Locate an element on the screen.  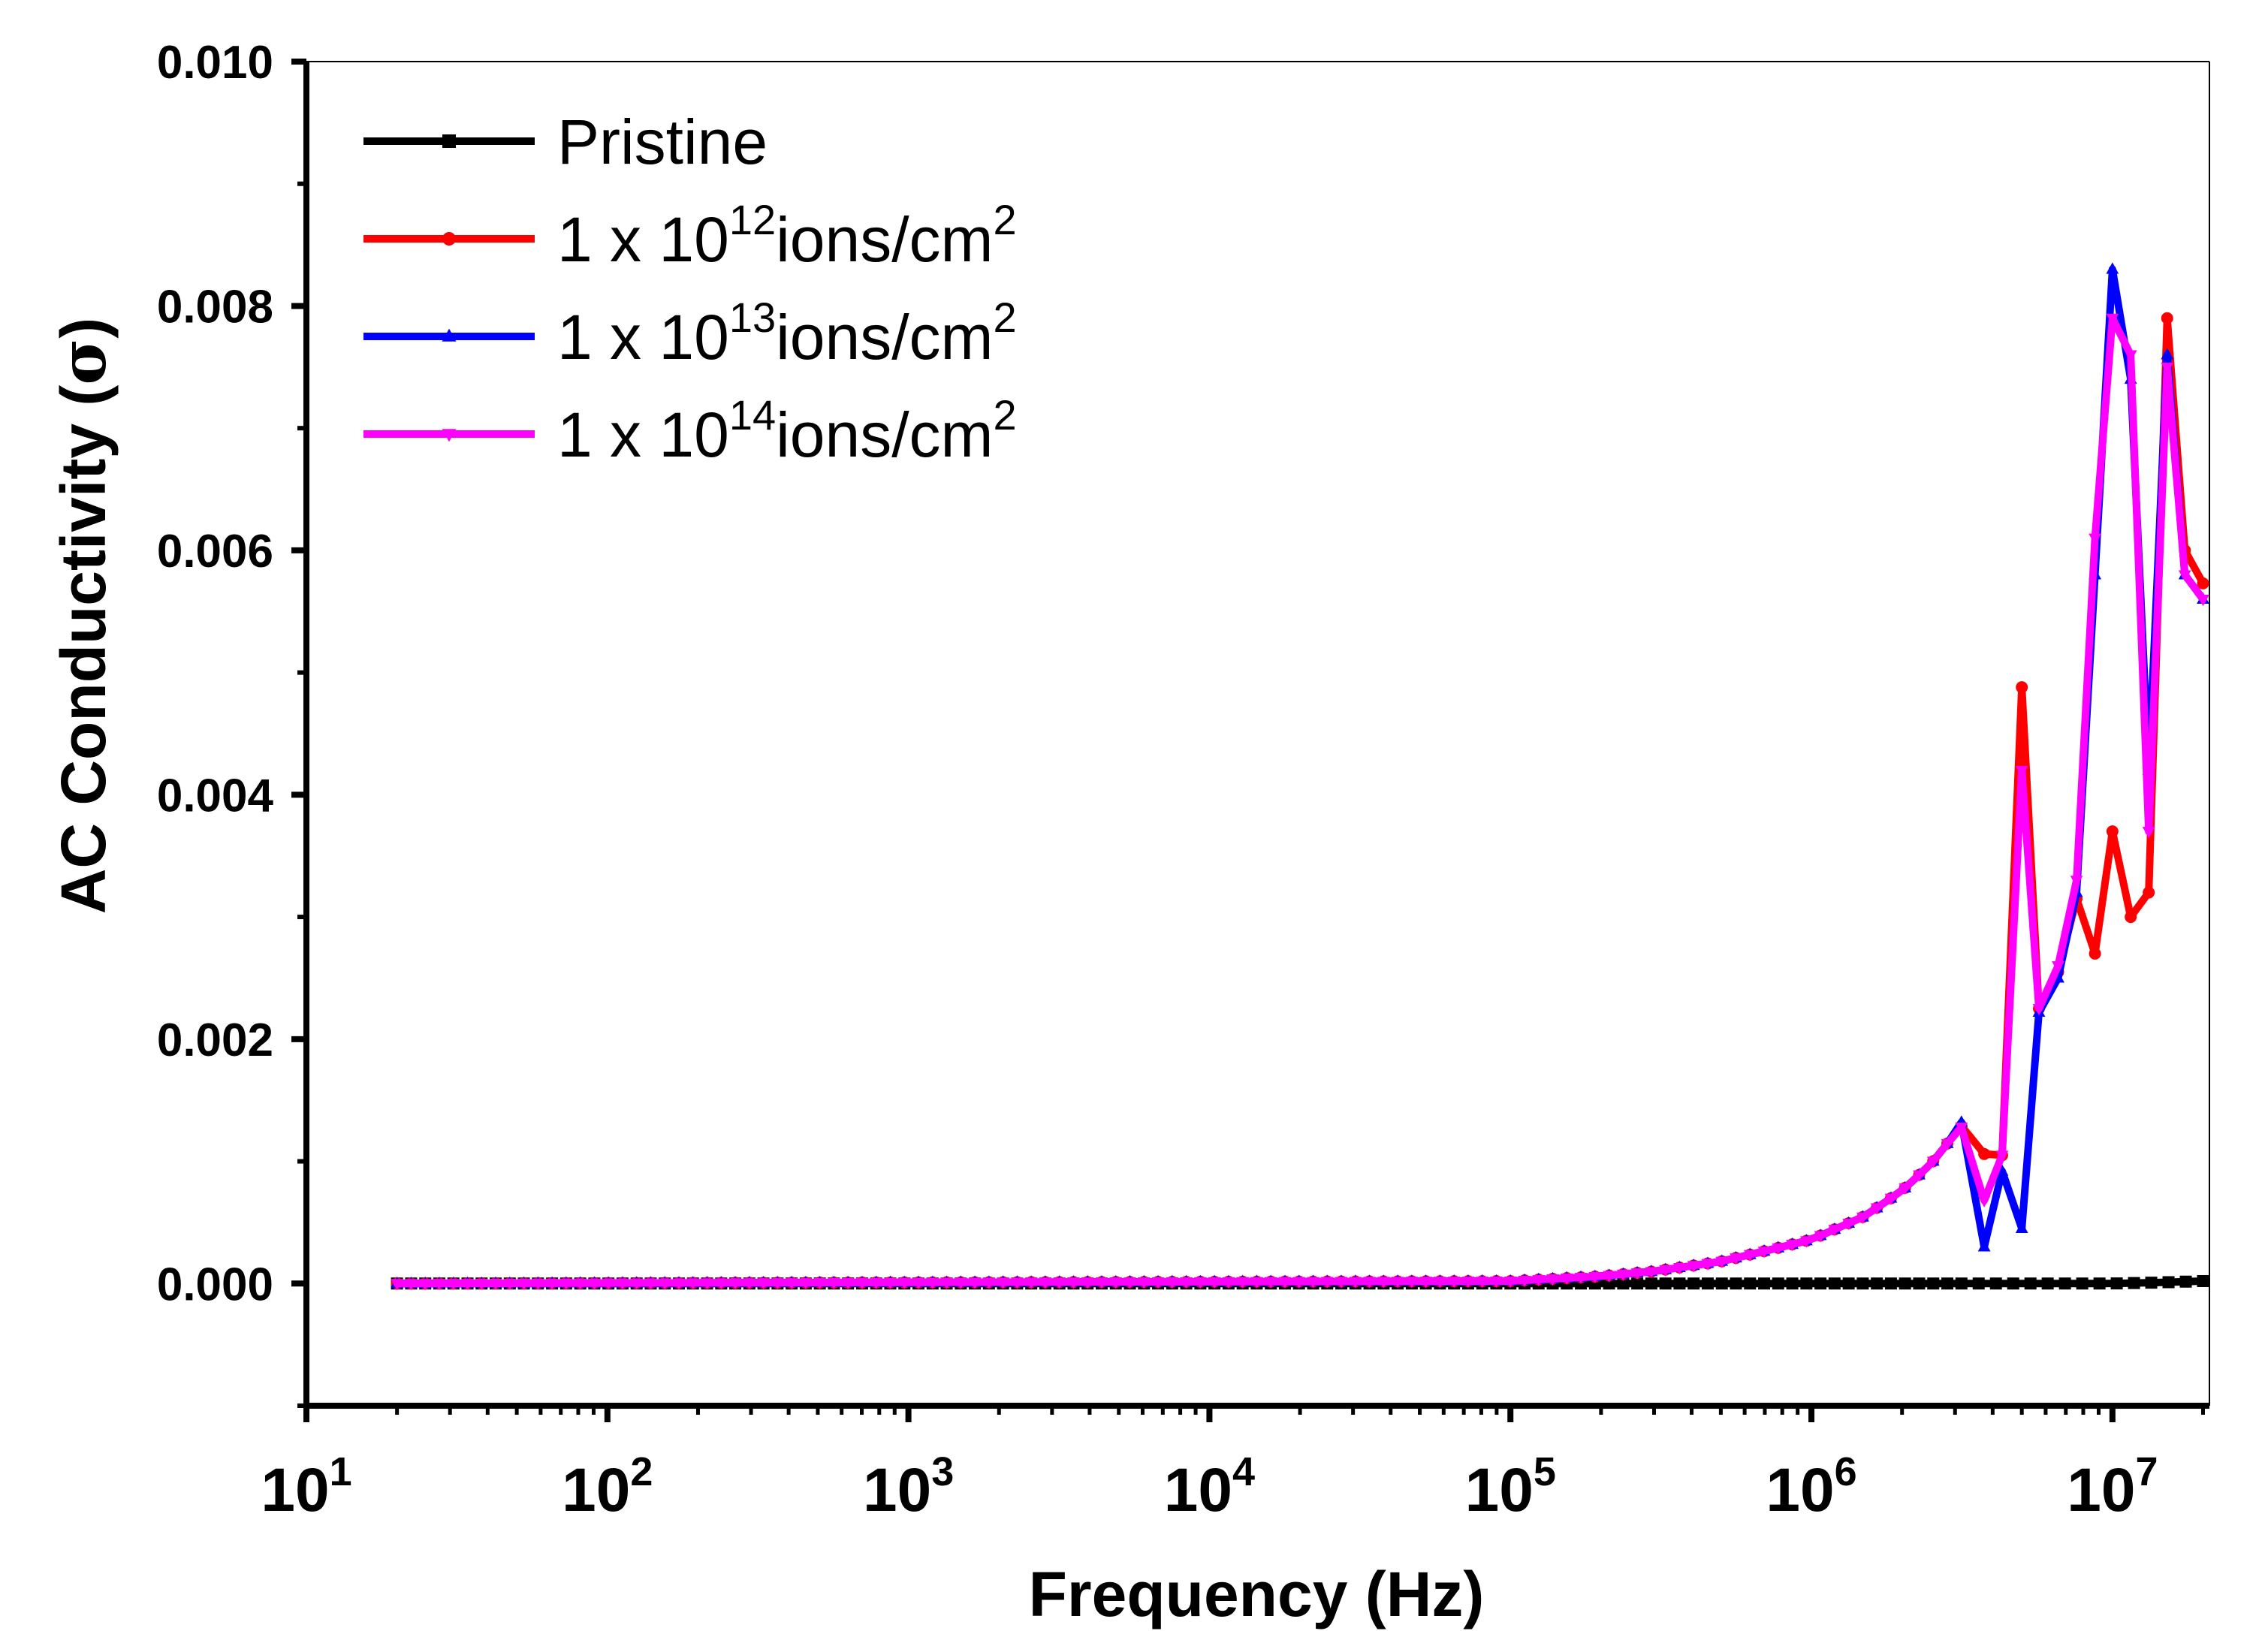
legend-label: 1 x 1014ions/cm2 is located at coordinates (787, 431).